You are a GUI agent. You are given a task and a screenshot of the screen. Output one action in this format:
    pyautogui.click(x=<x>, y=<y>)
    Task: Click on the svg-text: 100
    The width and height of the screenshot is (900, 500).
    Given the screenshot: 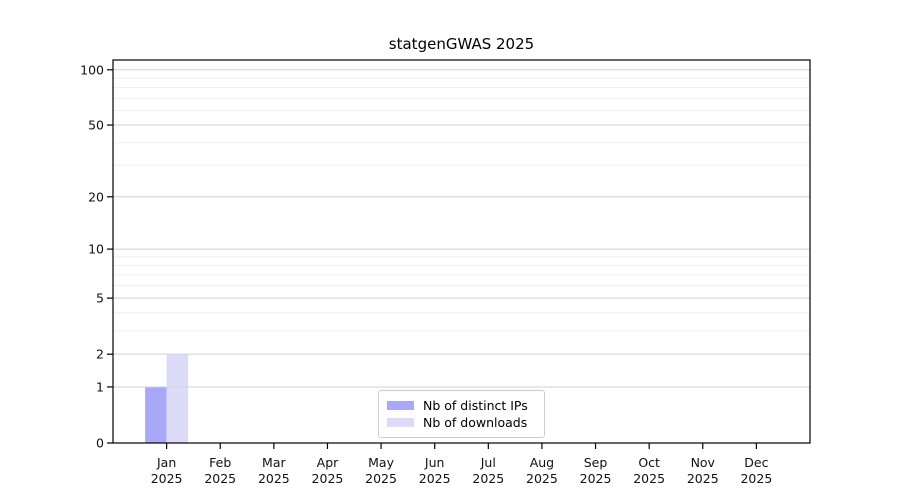 What is the action you would take?
    pyautogui.click(x=92, y=69)
    